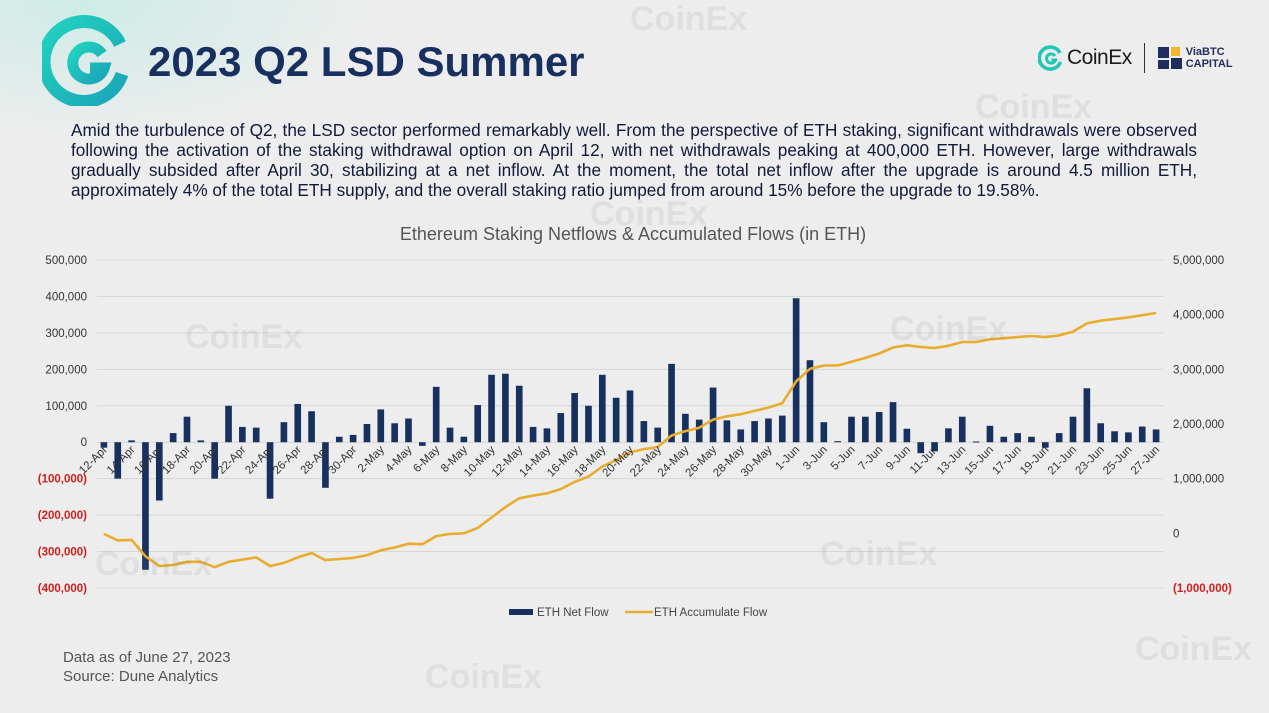 The height and width of the screenshot is (713, 1269). What do you see at coordinates (1198, 370) in the screenshot?
I see `y2-tick-label: 3,000,000` at bounding box center [1198, 370].